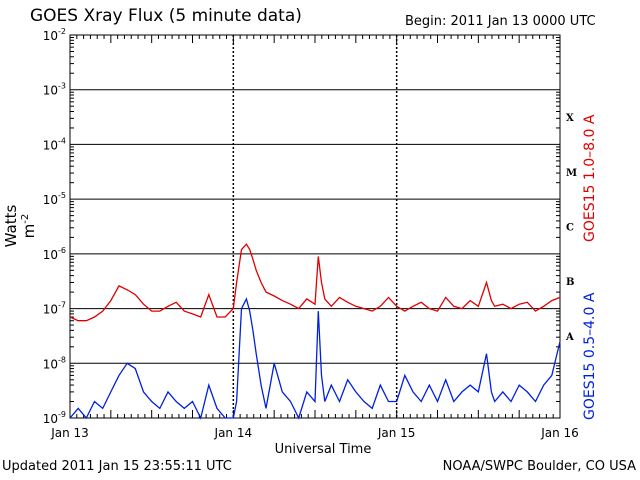 Image resolution: width=640 pixels, height=480 pixels. I want to click on flare-class-label: M, so click(571, 173).